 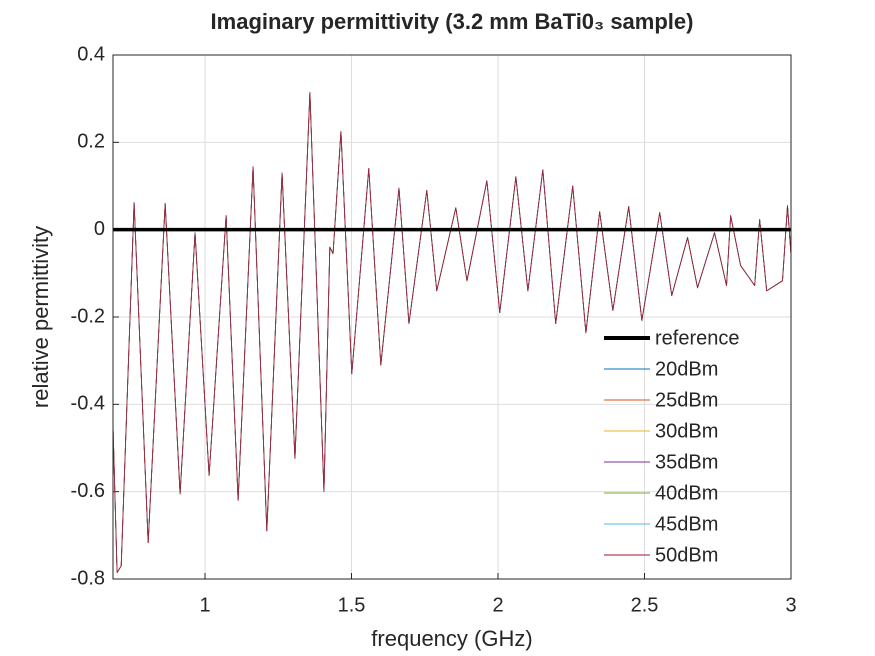 I want to click on legend-label: 30dBm, so click(x=686, y=431).